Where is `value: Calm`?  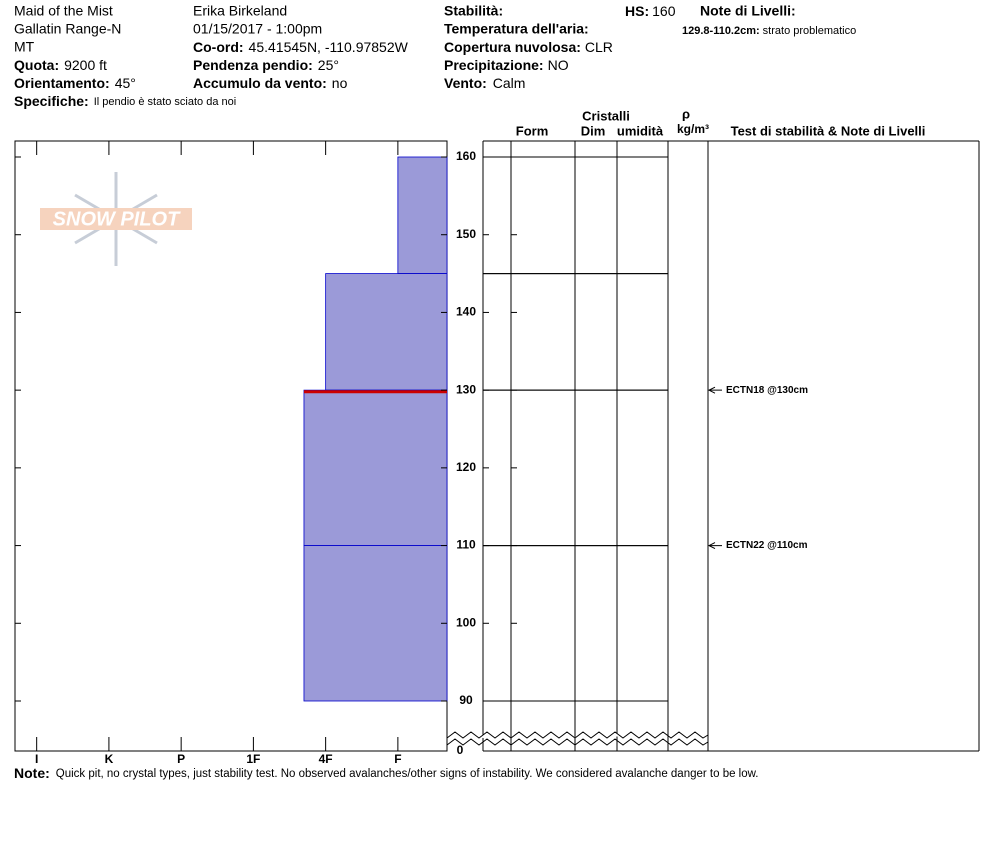 value: Calm is located at coordinates (509, 83).